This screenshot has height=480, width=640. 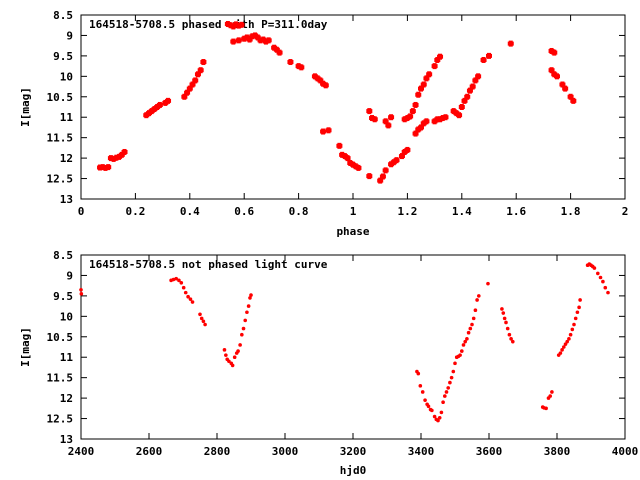 I want to click on unphased-x-tick-label: 3600, so click(x=489, y=451).